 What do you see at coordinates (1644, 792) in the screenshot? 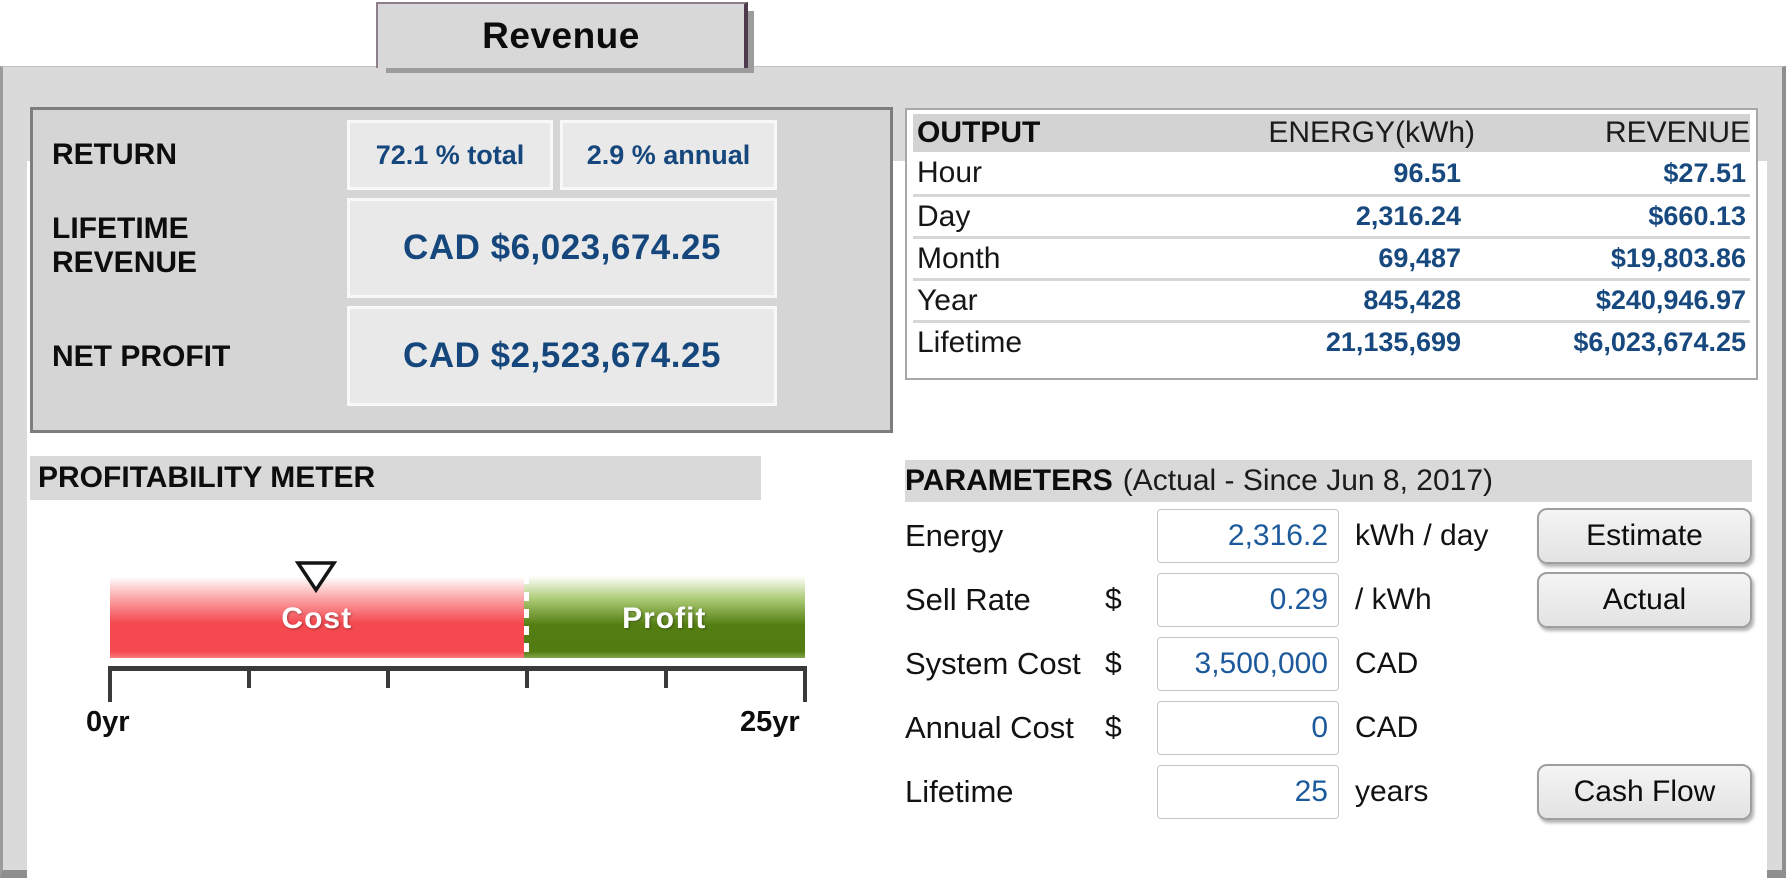
I see `cash-flow-button: Cash Flow` at bounding box center [1644, 792].